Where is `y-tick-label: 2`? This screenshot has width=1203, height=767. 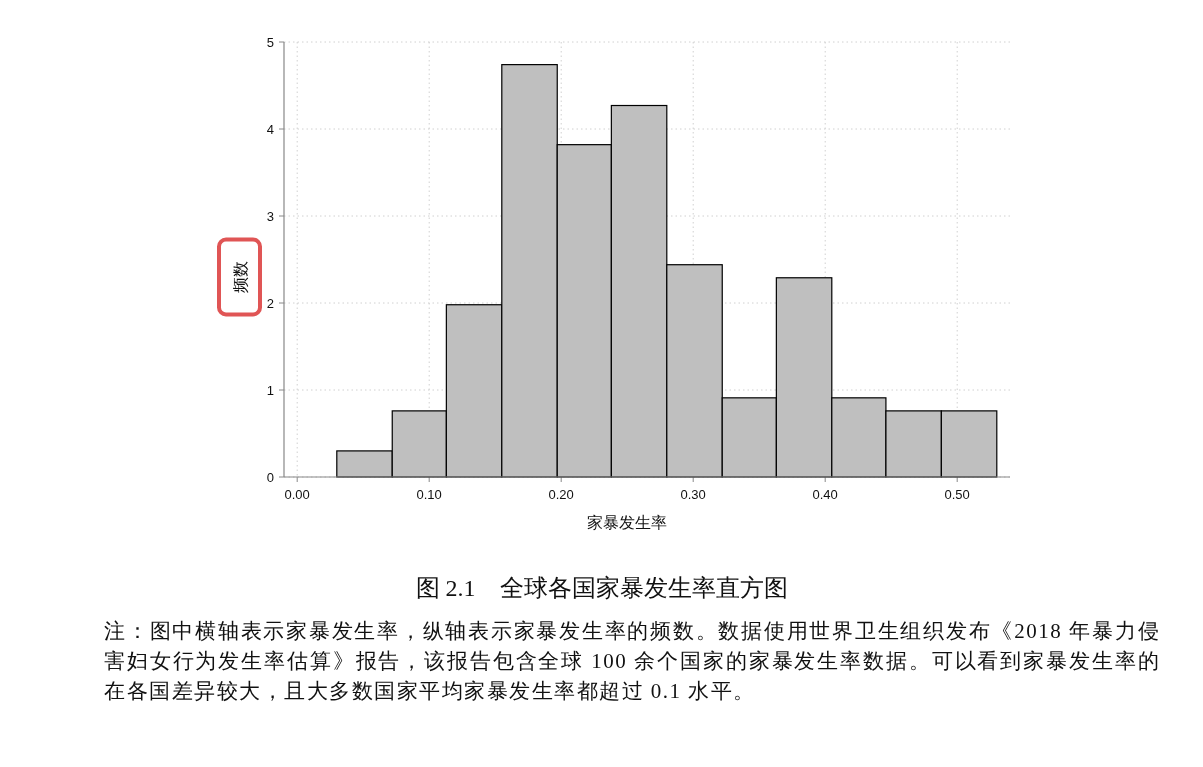
y-tick-label: 2 is located at coordinates (270, 303).